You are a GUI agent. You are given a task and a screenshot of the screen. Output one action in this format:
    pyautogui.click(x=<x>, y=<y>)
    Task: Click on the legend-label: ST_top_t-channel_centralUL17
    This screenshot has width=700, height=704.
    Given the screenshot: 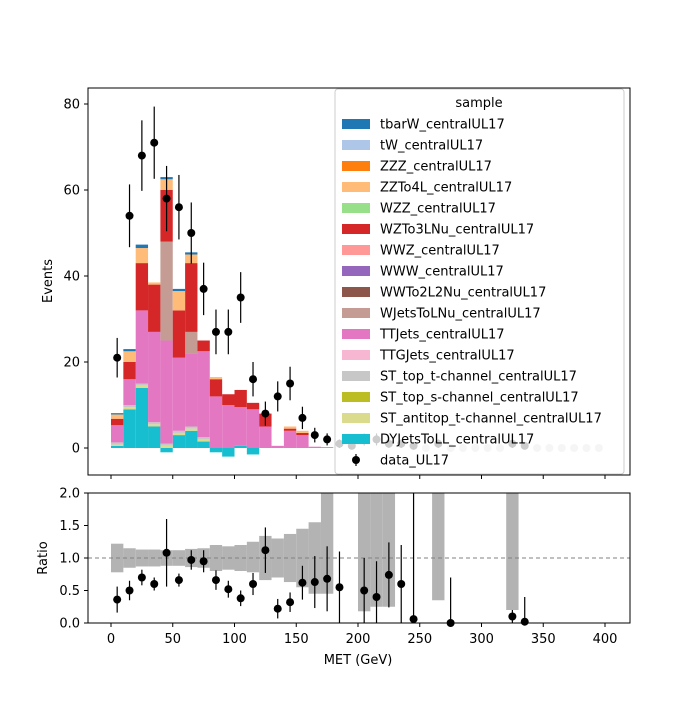 What is the action you would take?
    pyautogui.click(x=478, y=377)
    